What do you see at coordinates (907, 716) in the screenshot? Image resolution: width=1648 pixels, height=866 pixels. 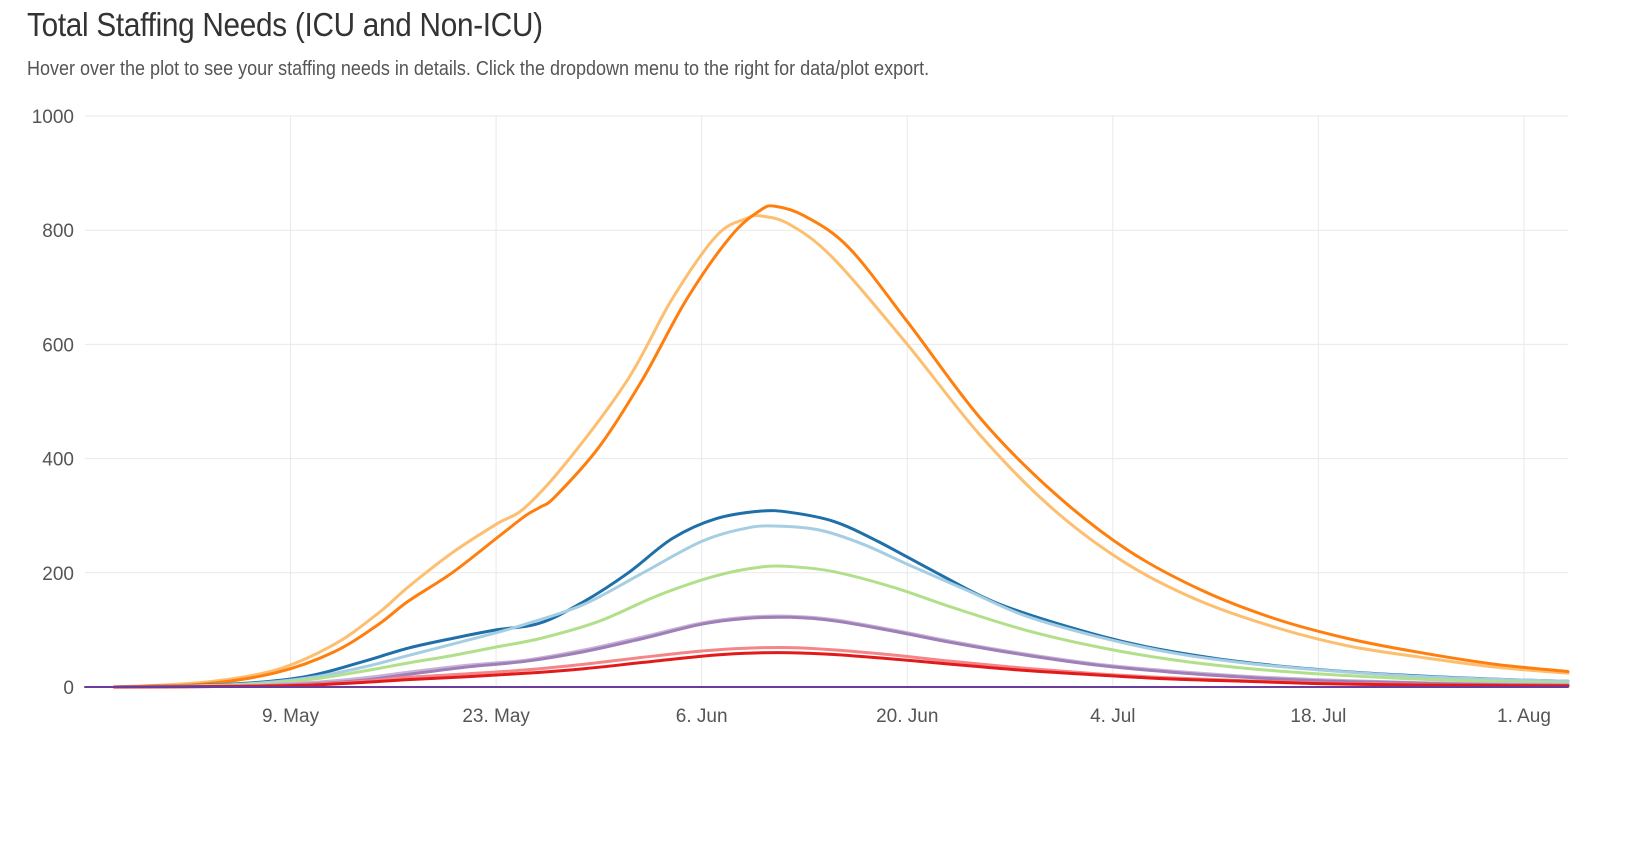 I see `x-tick-label: 20. Jun` at bounding box center [907, 716].